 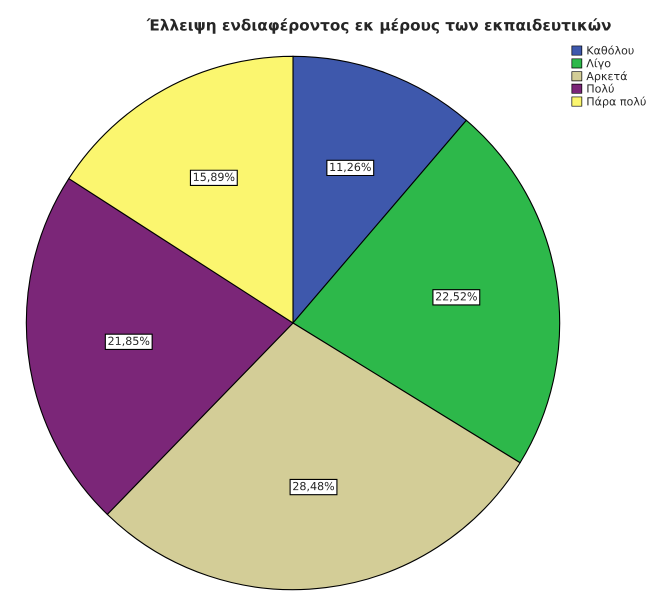 What do you see at coordinates (598, 64) in the screenshot?
I see `legend-label: Λίγο` at bounding box center [598, 64].